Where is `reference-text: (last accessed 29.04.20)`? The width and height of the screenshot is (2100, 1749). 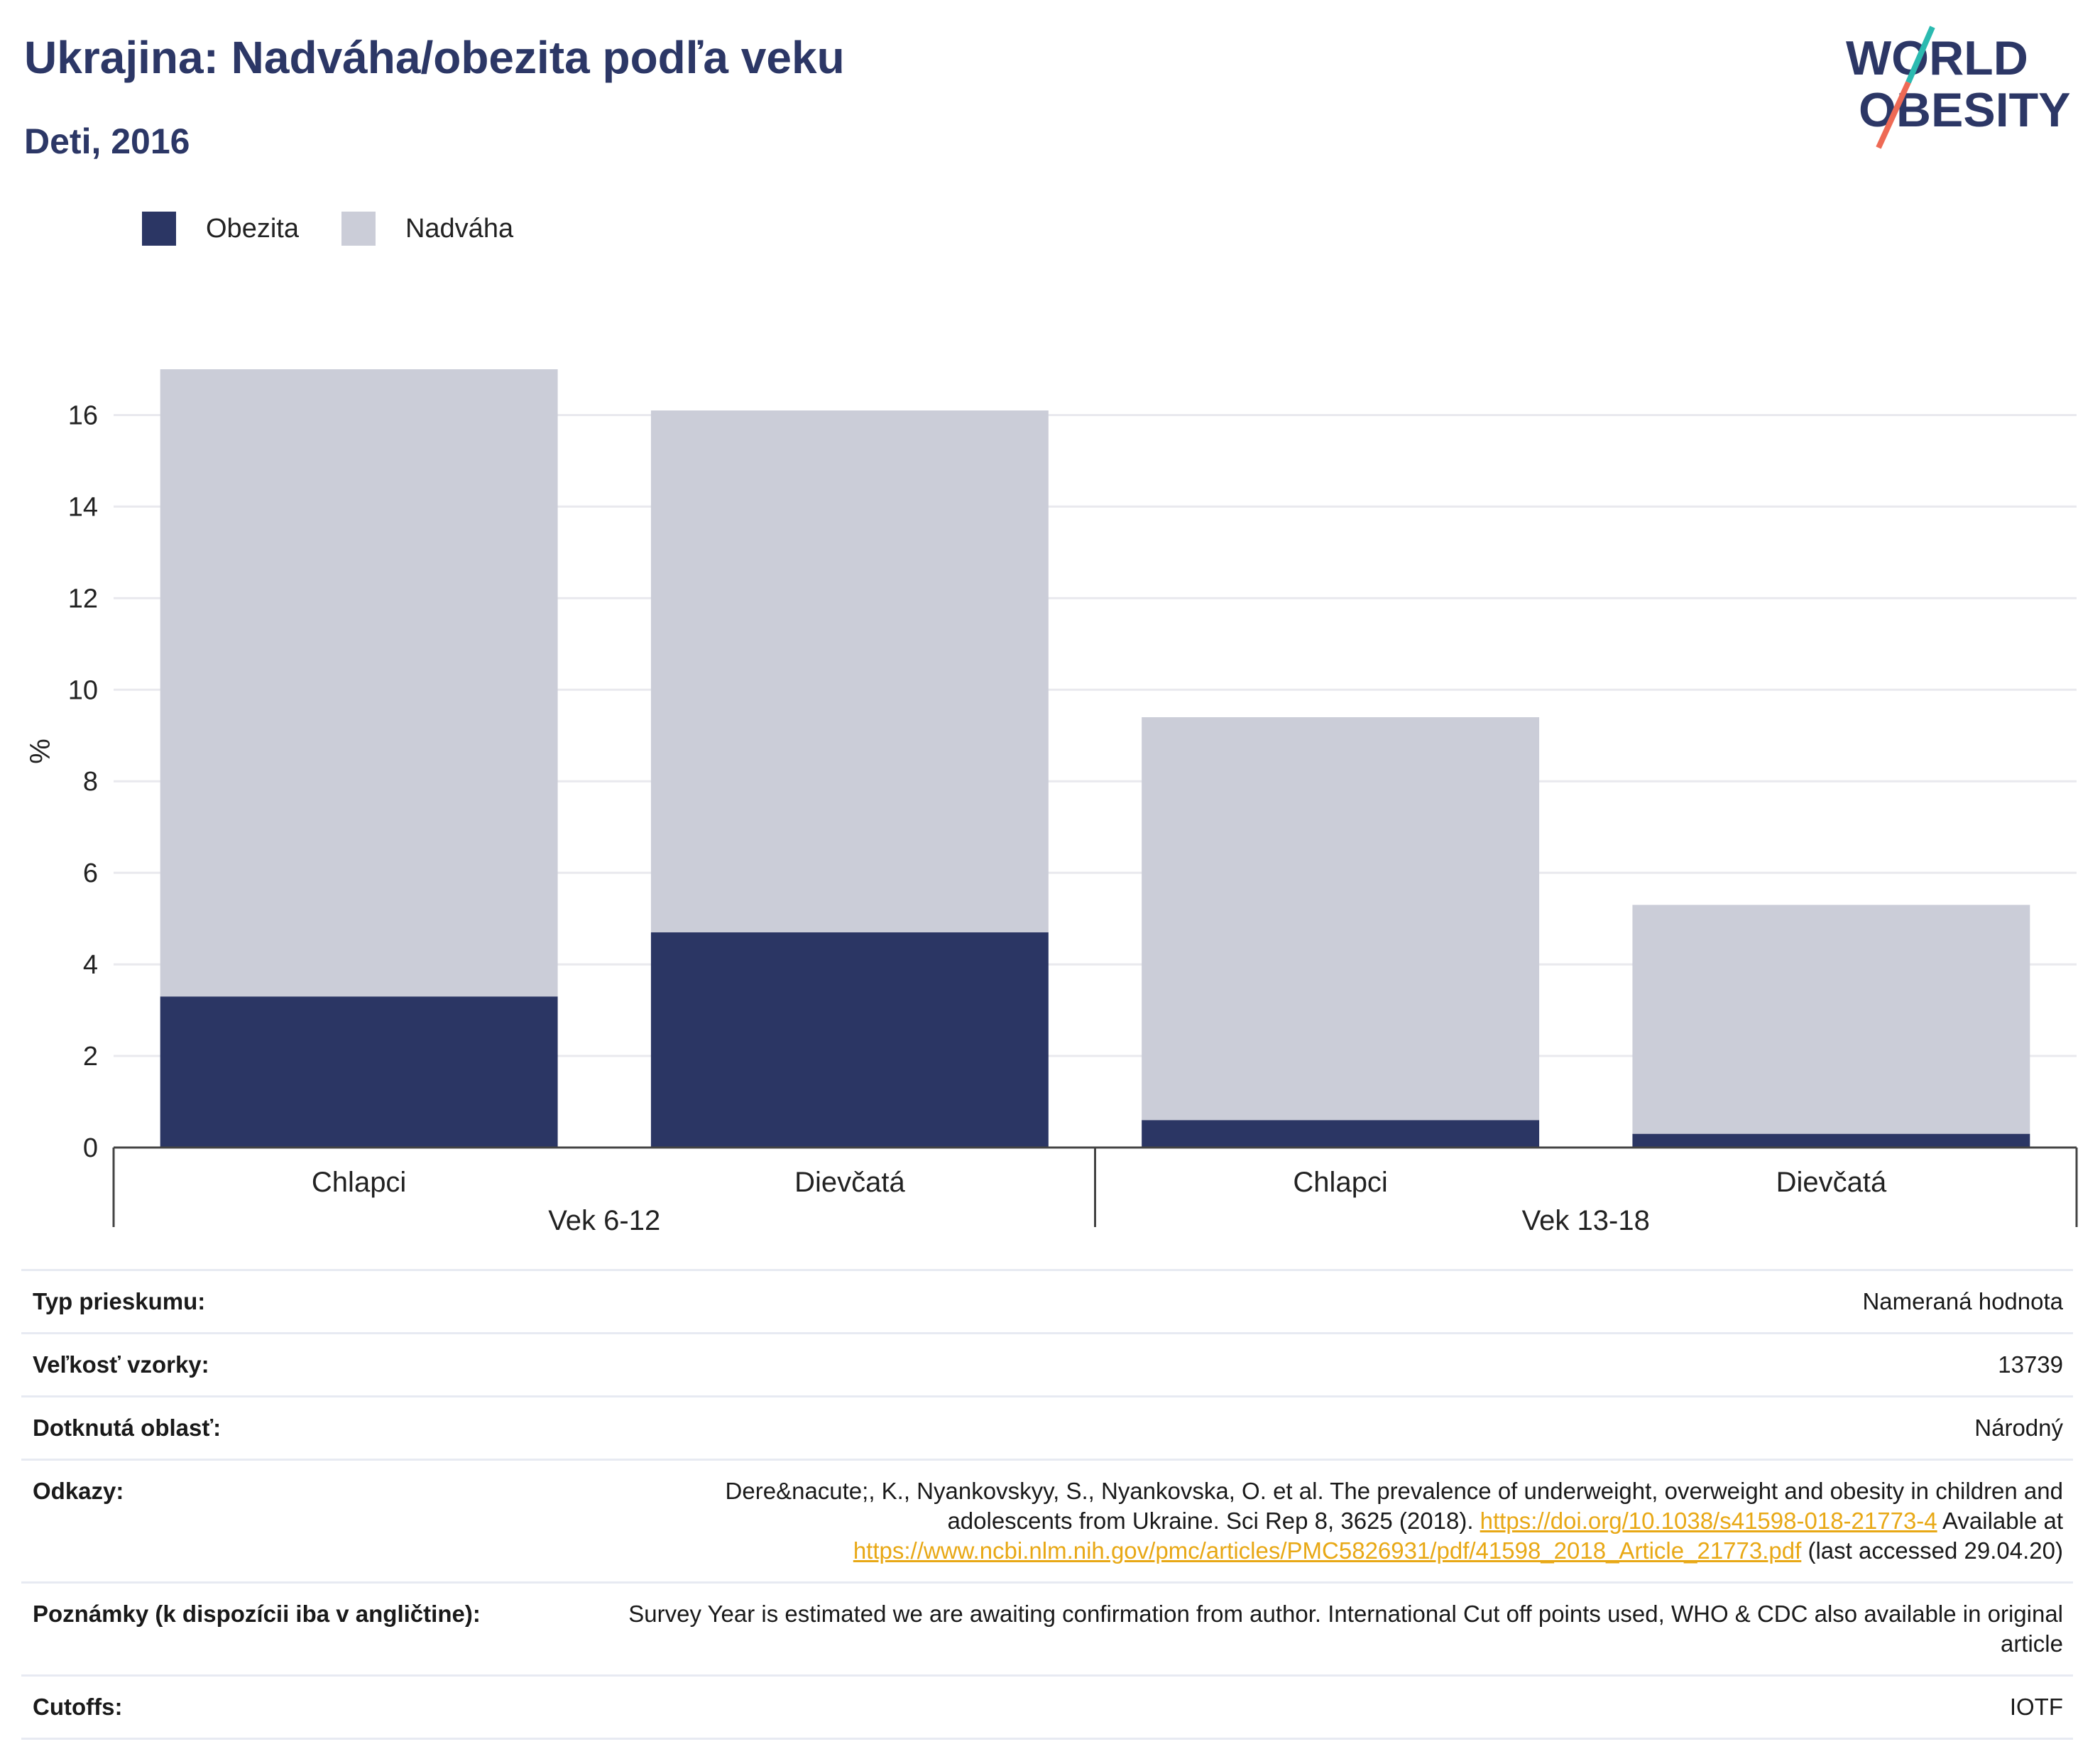 reference-text: (last accessed 29.04.20) is located at coordinates (1932, 1550).